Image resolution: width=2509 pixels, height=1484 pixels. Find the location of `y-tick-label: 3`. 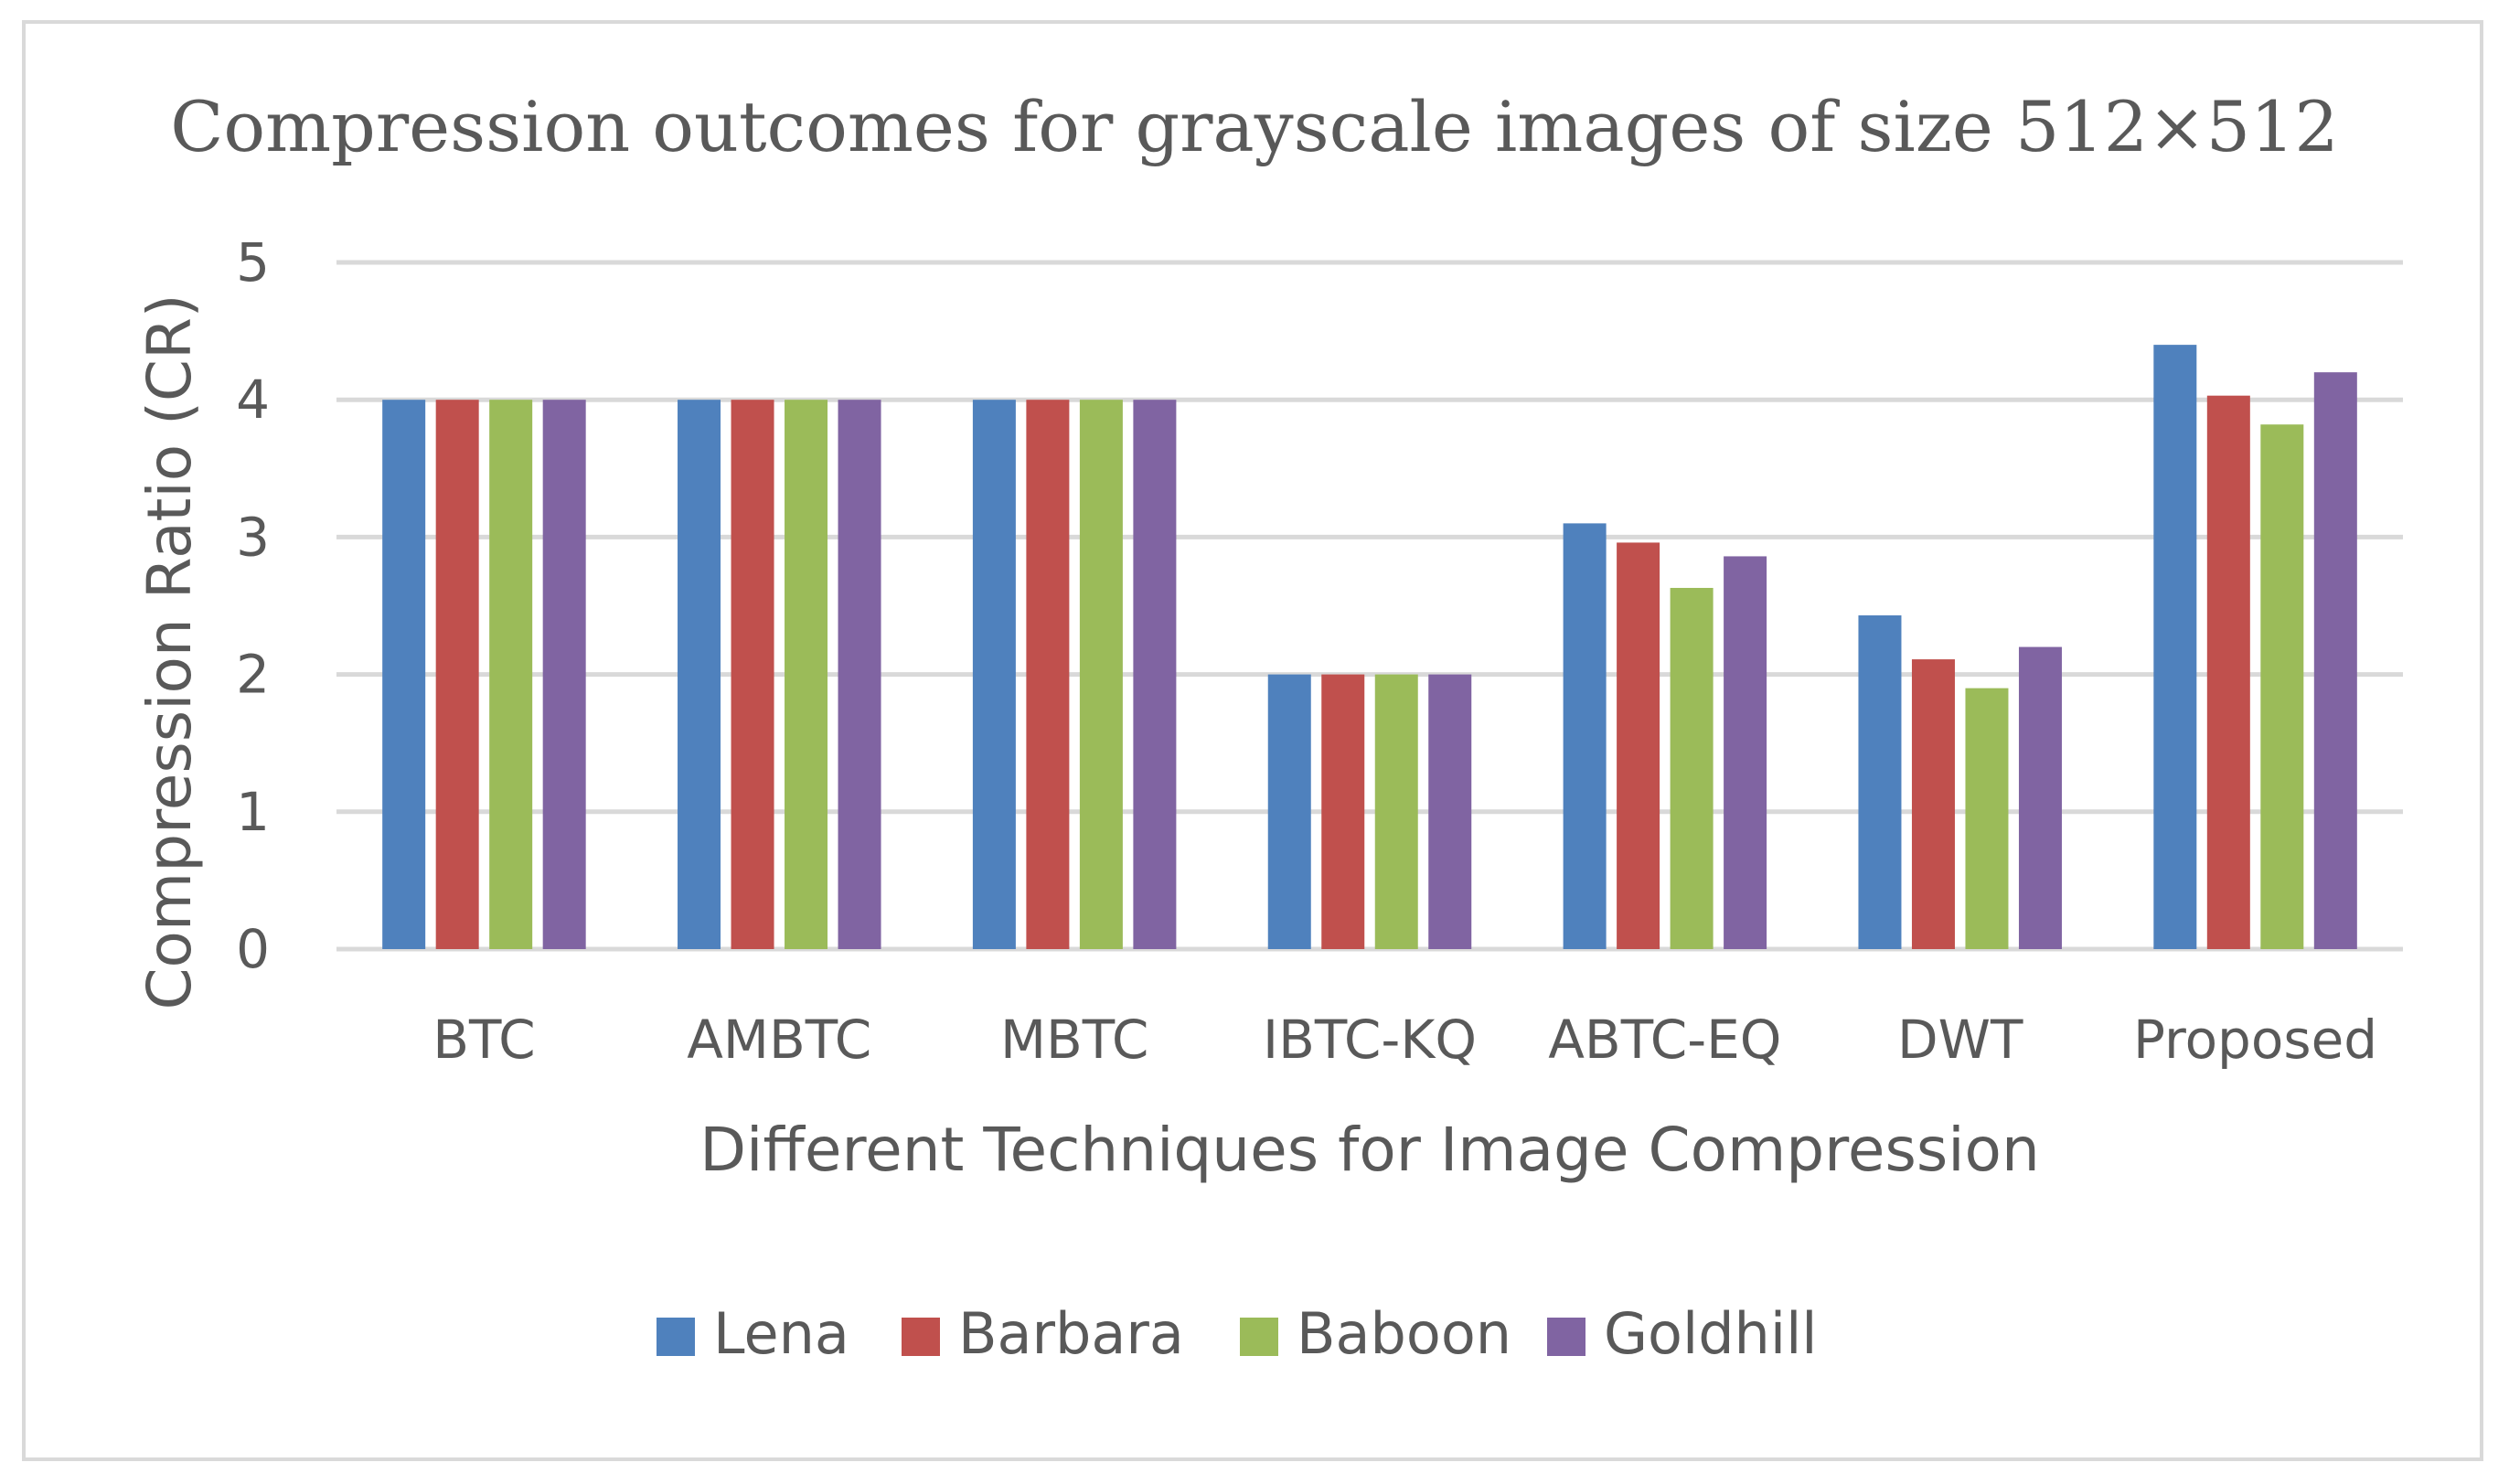

y-tick-label: 3 is located at coordinates (253, 537).